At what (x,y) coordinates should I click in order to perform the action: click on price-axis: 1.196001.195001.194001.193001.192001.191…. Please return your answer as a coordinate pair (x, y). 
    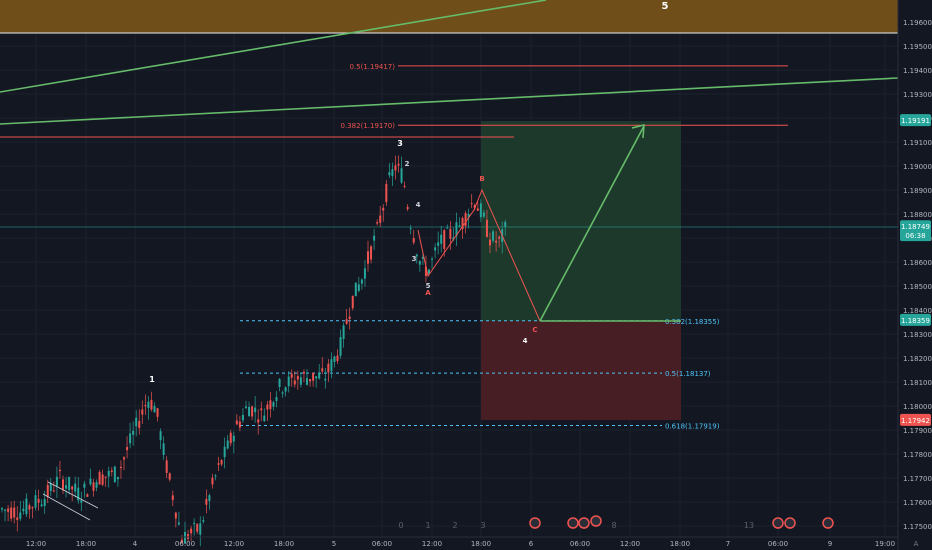
    Looking at the image, I should click on (914, 275).